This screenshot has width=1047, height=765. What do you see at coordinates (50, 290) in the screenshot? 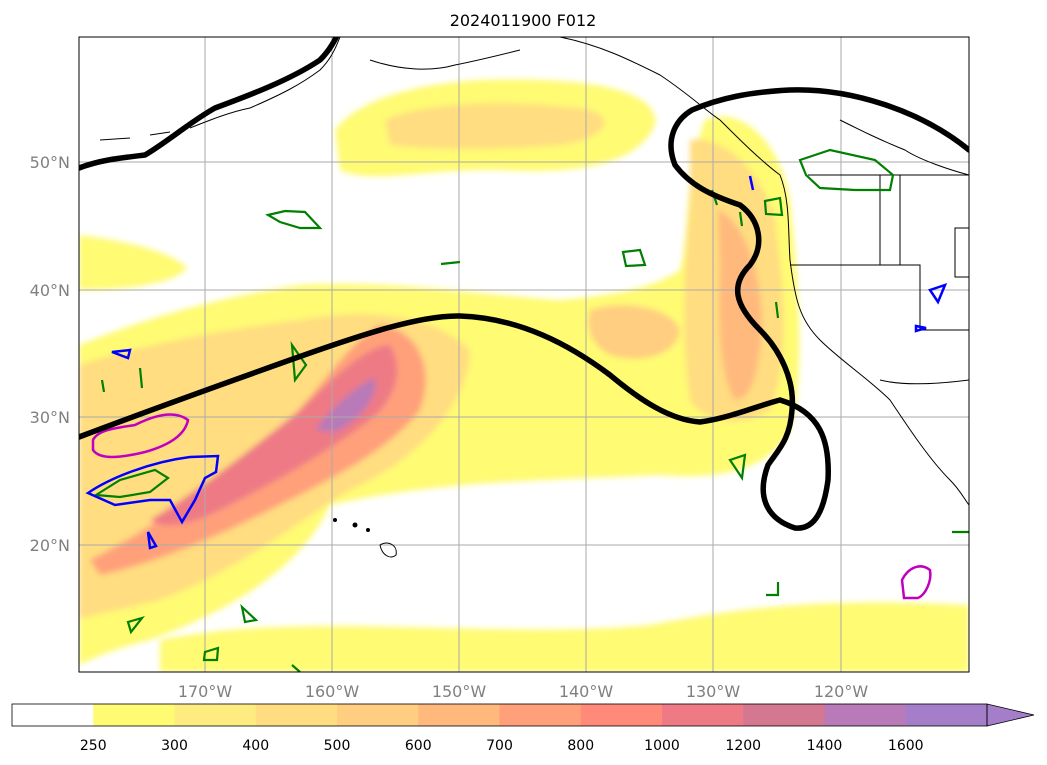
I see `lat-label: 40°N` at bounding box center [50, 290].